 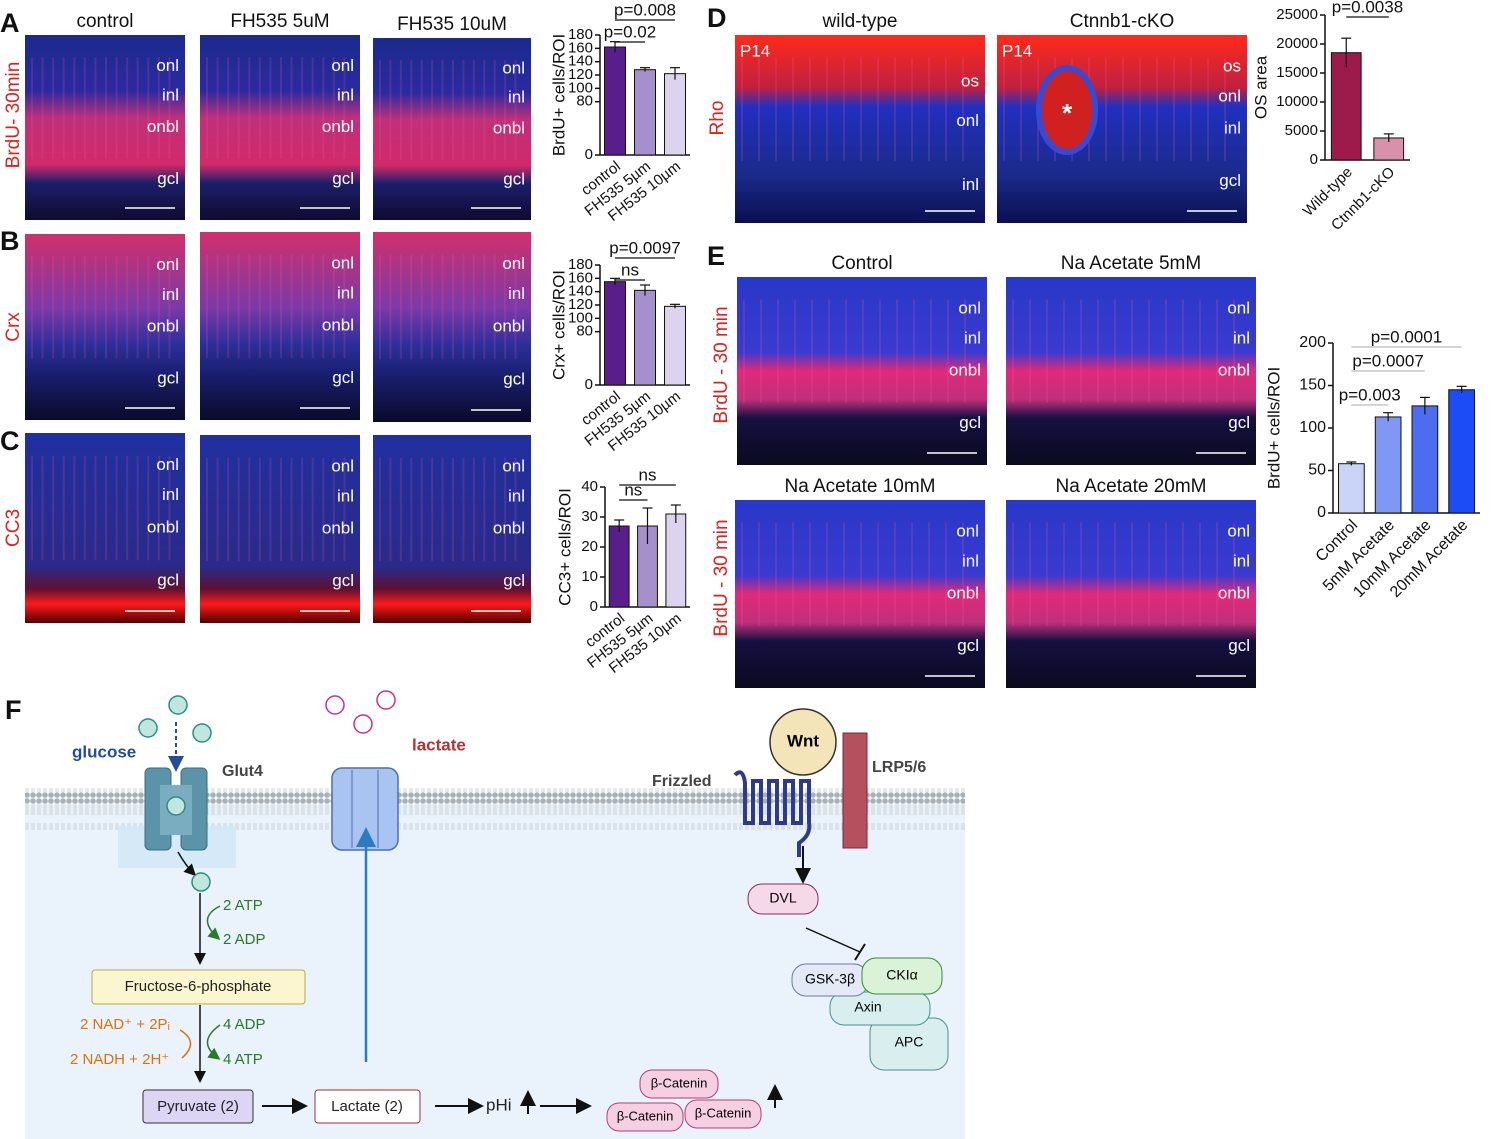 I want to click on column-title: Control, so click(x=861, y=263).